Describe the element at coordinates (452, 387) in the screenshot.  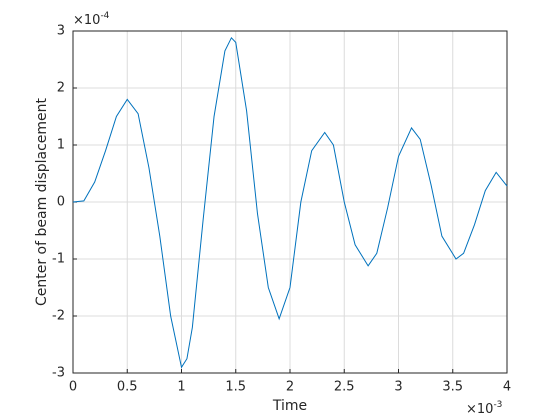
I see `x-tick-label: 3.5` at that location.